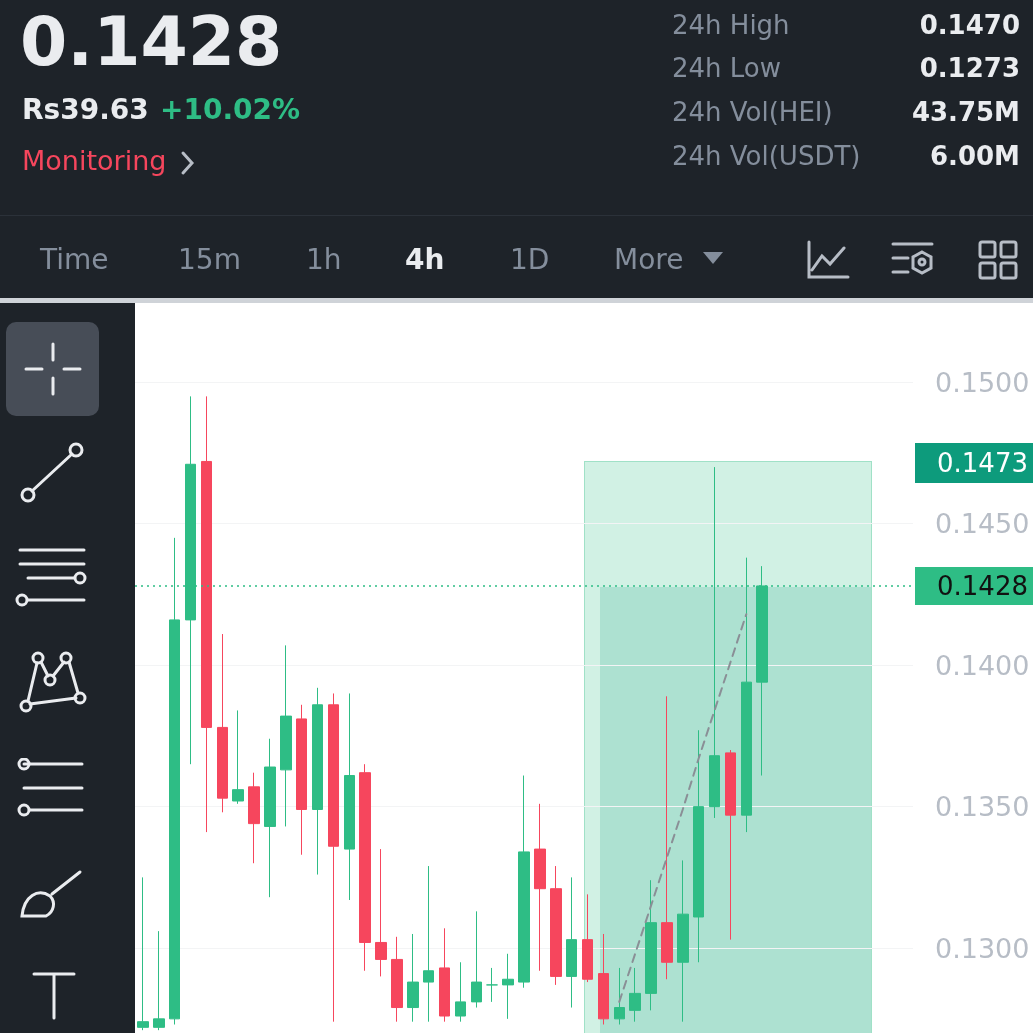 The image size is (1033, 1033). I want to click on chart-title: 0.1428, so click(151, 41).